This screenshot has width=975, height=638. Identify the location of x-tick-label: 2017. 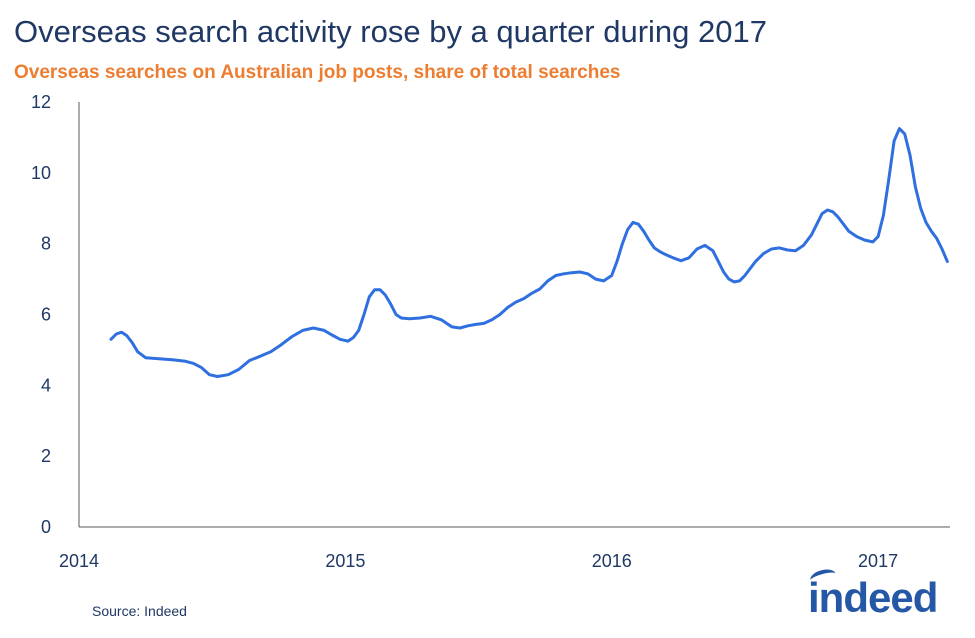
(878, 561).